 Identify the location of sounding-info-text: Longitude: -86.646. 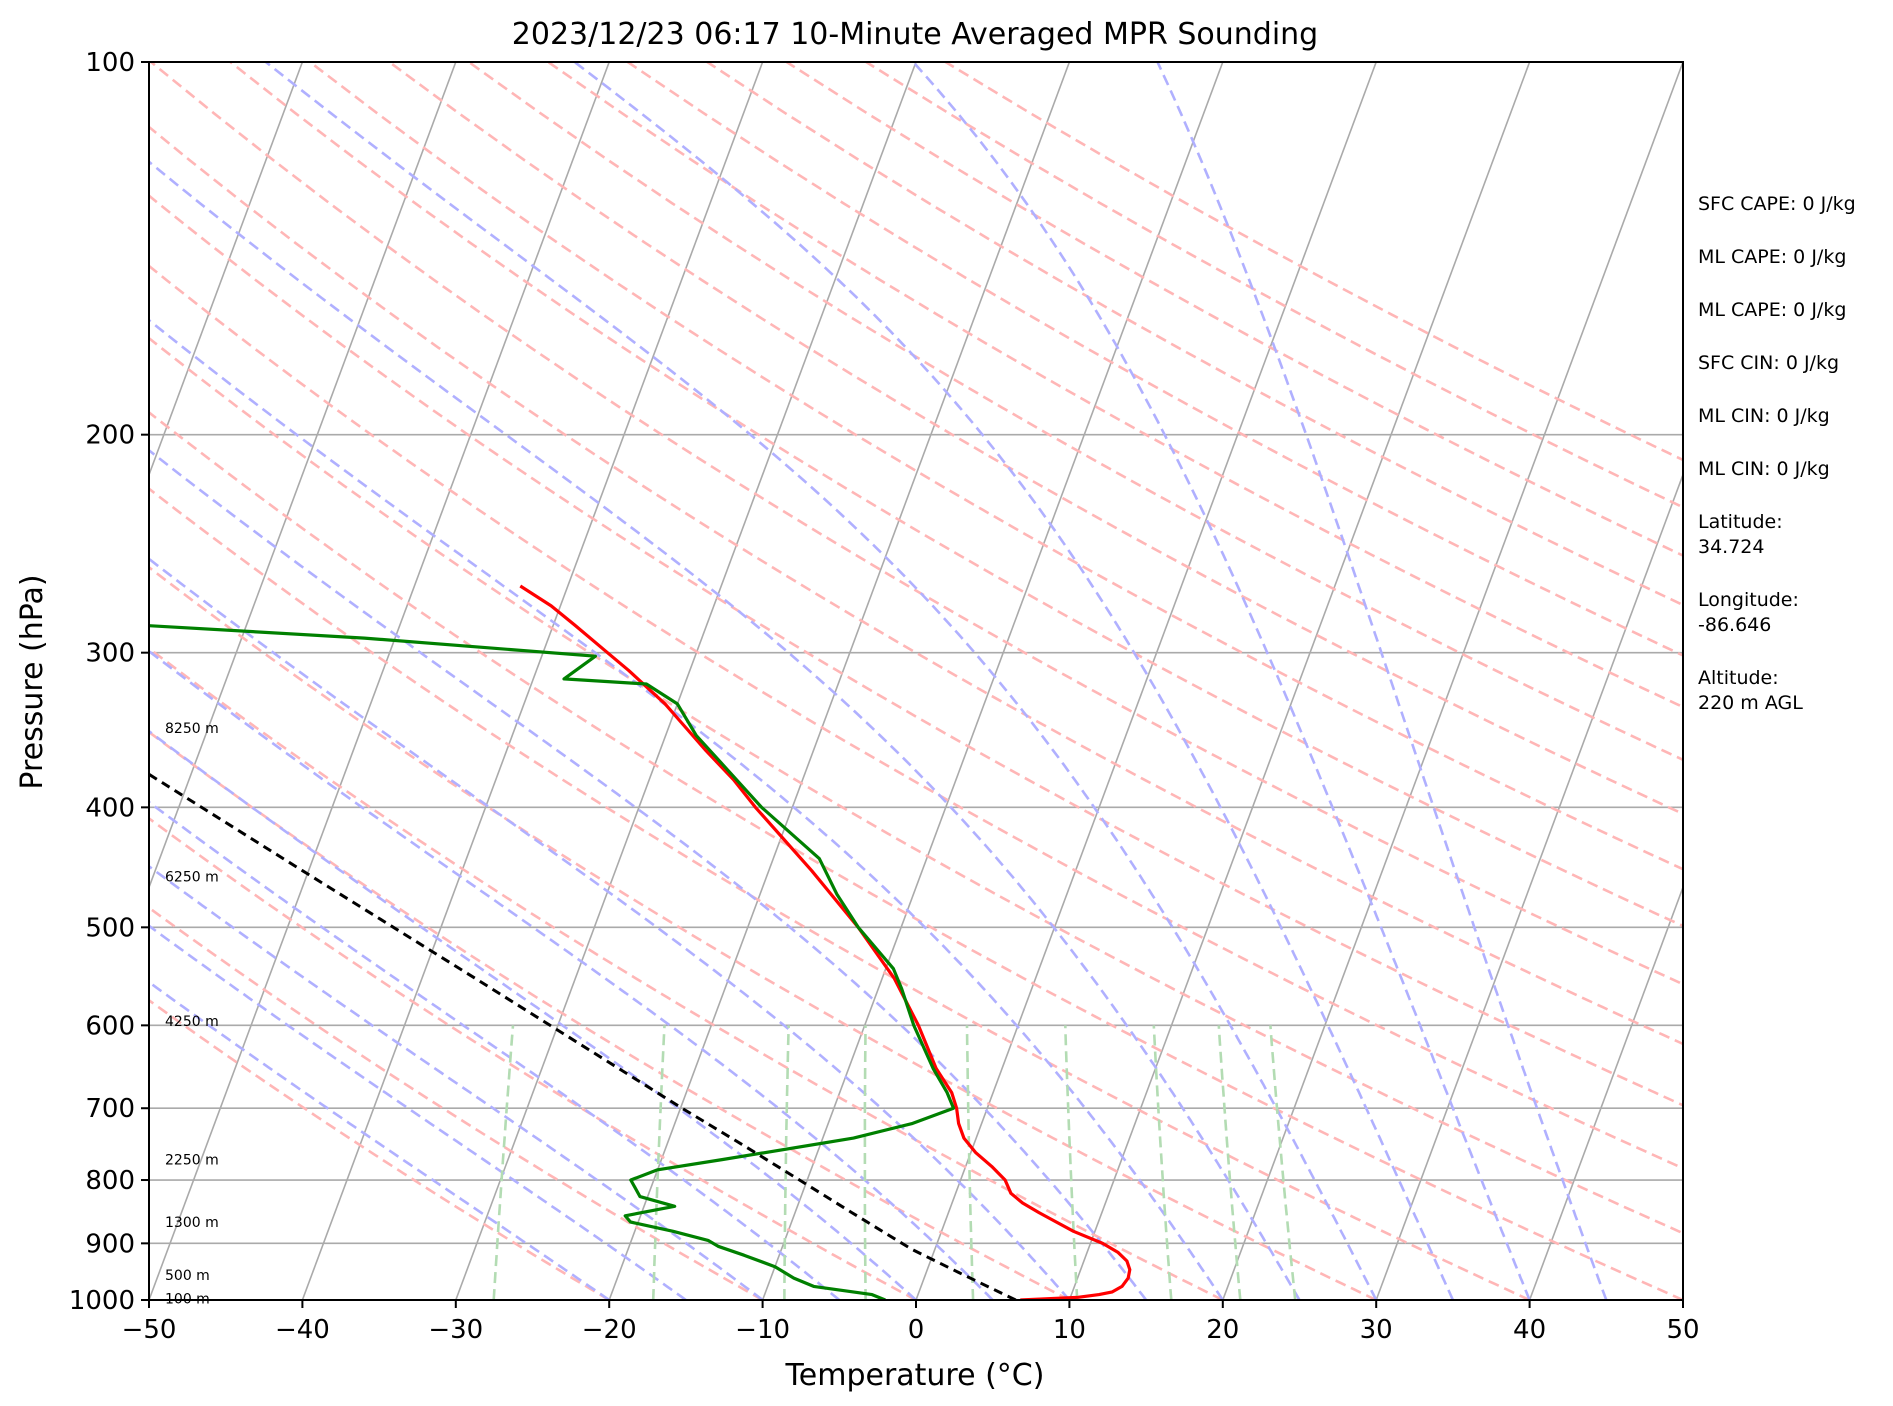
(1748, 612).